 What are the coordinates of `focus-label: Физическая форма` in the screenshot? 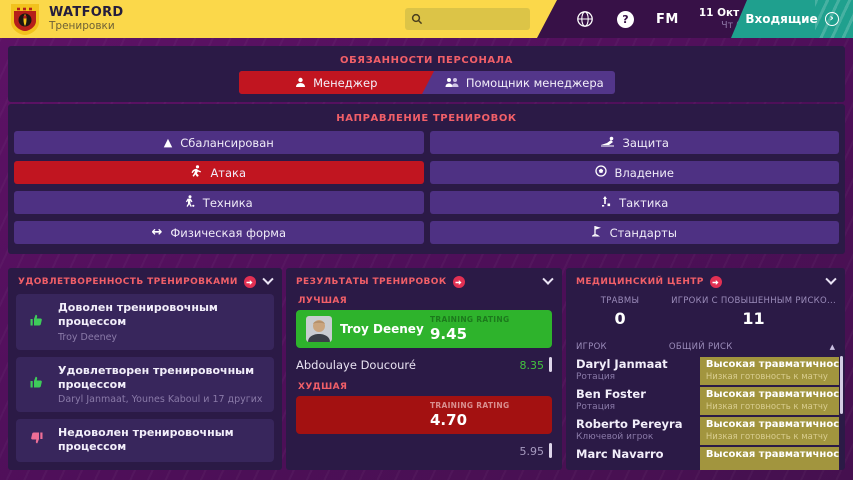 It's located at (228, 232).